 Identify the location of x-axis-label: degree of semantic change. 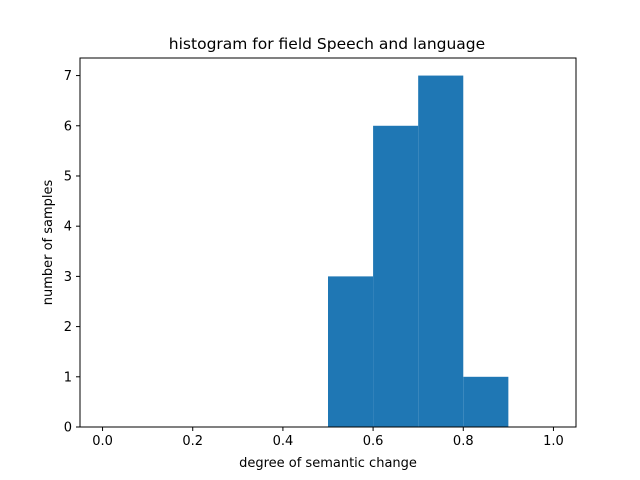
(328, 463).